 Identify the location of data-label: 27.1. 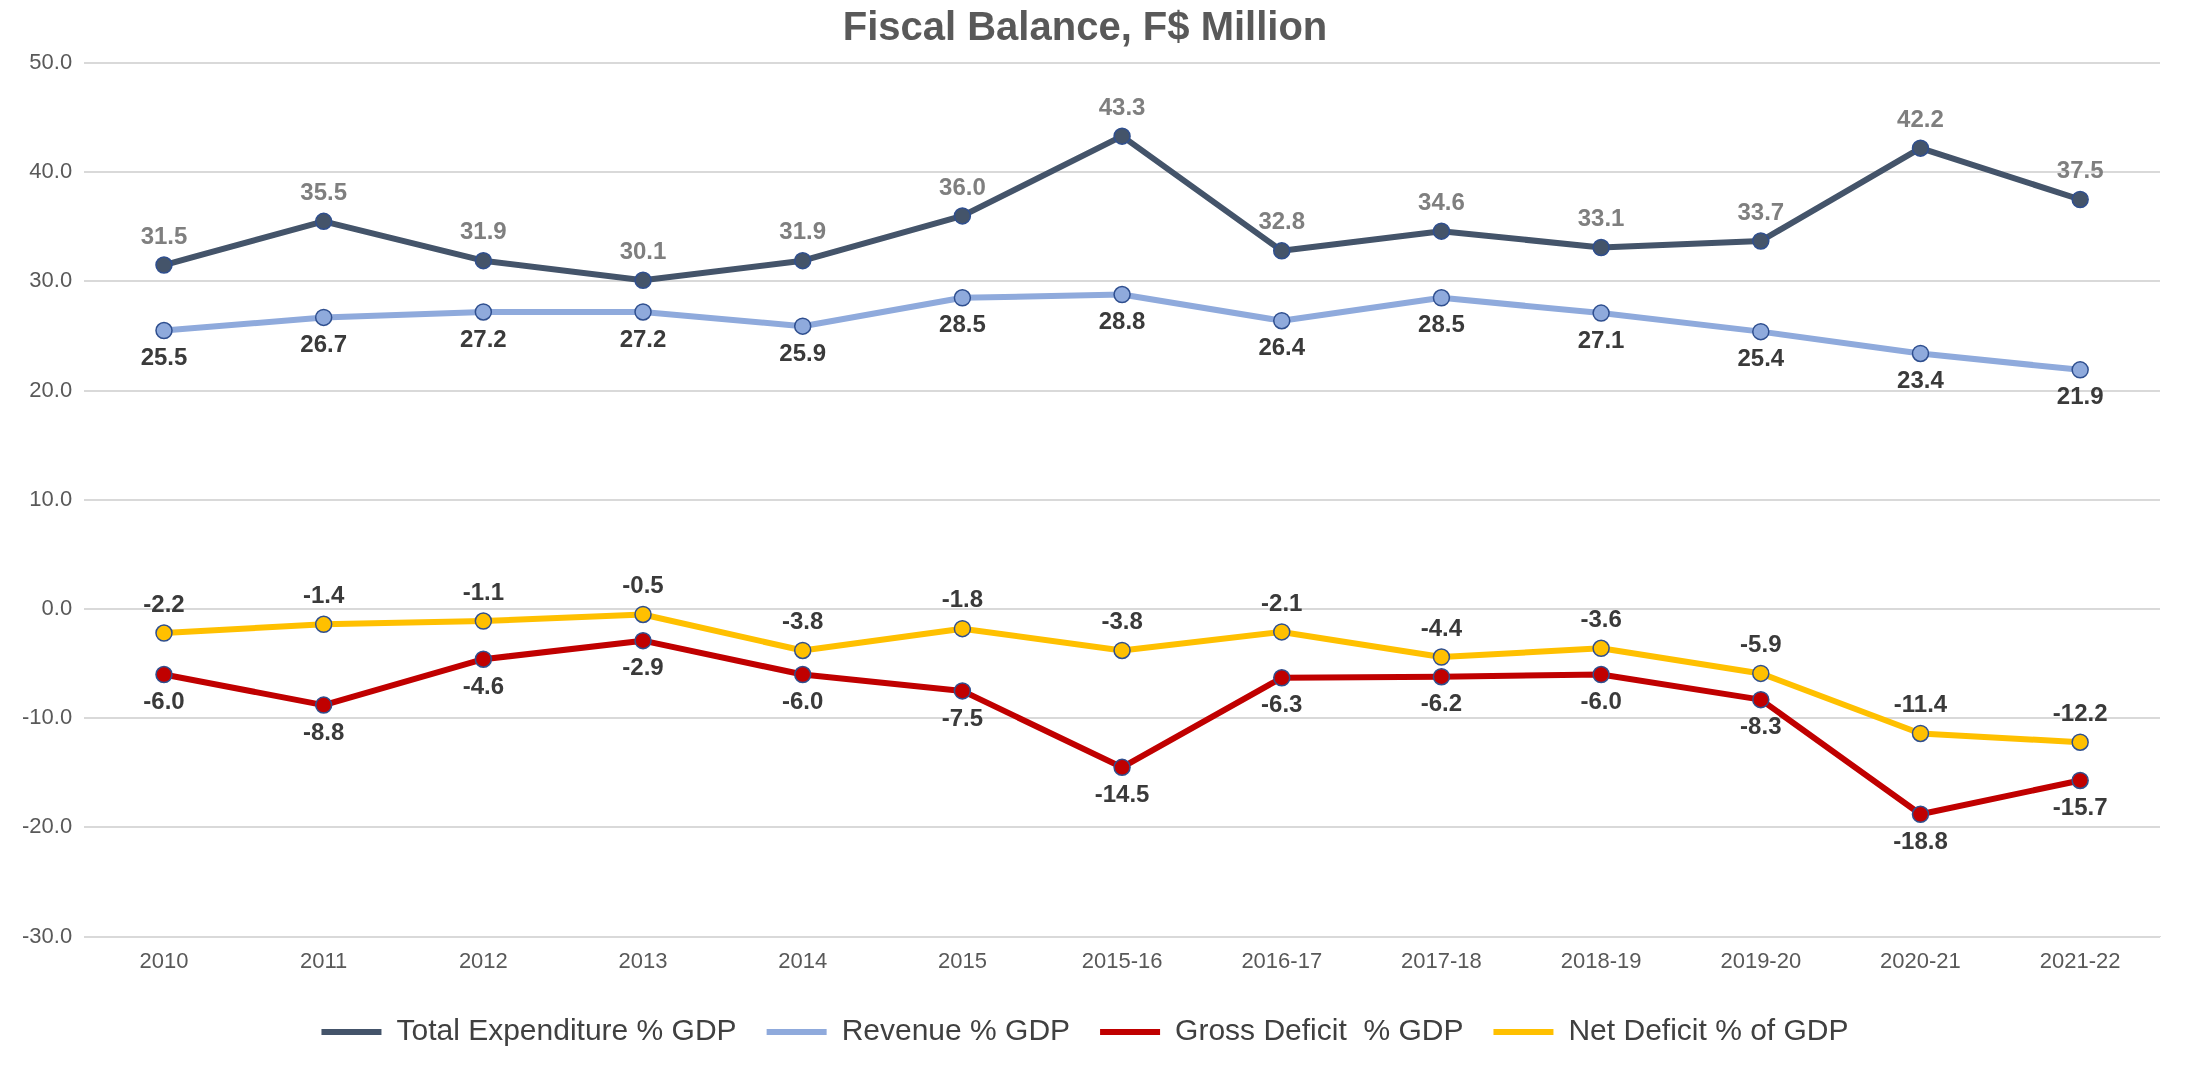
(1601, 339).